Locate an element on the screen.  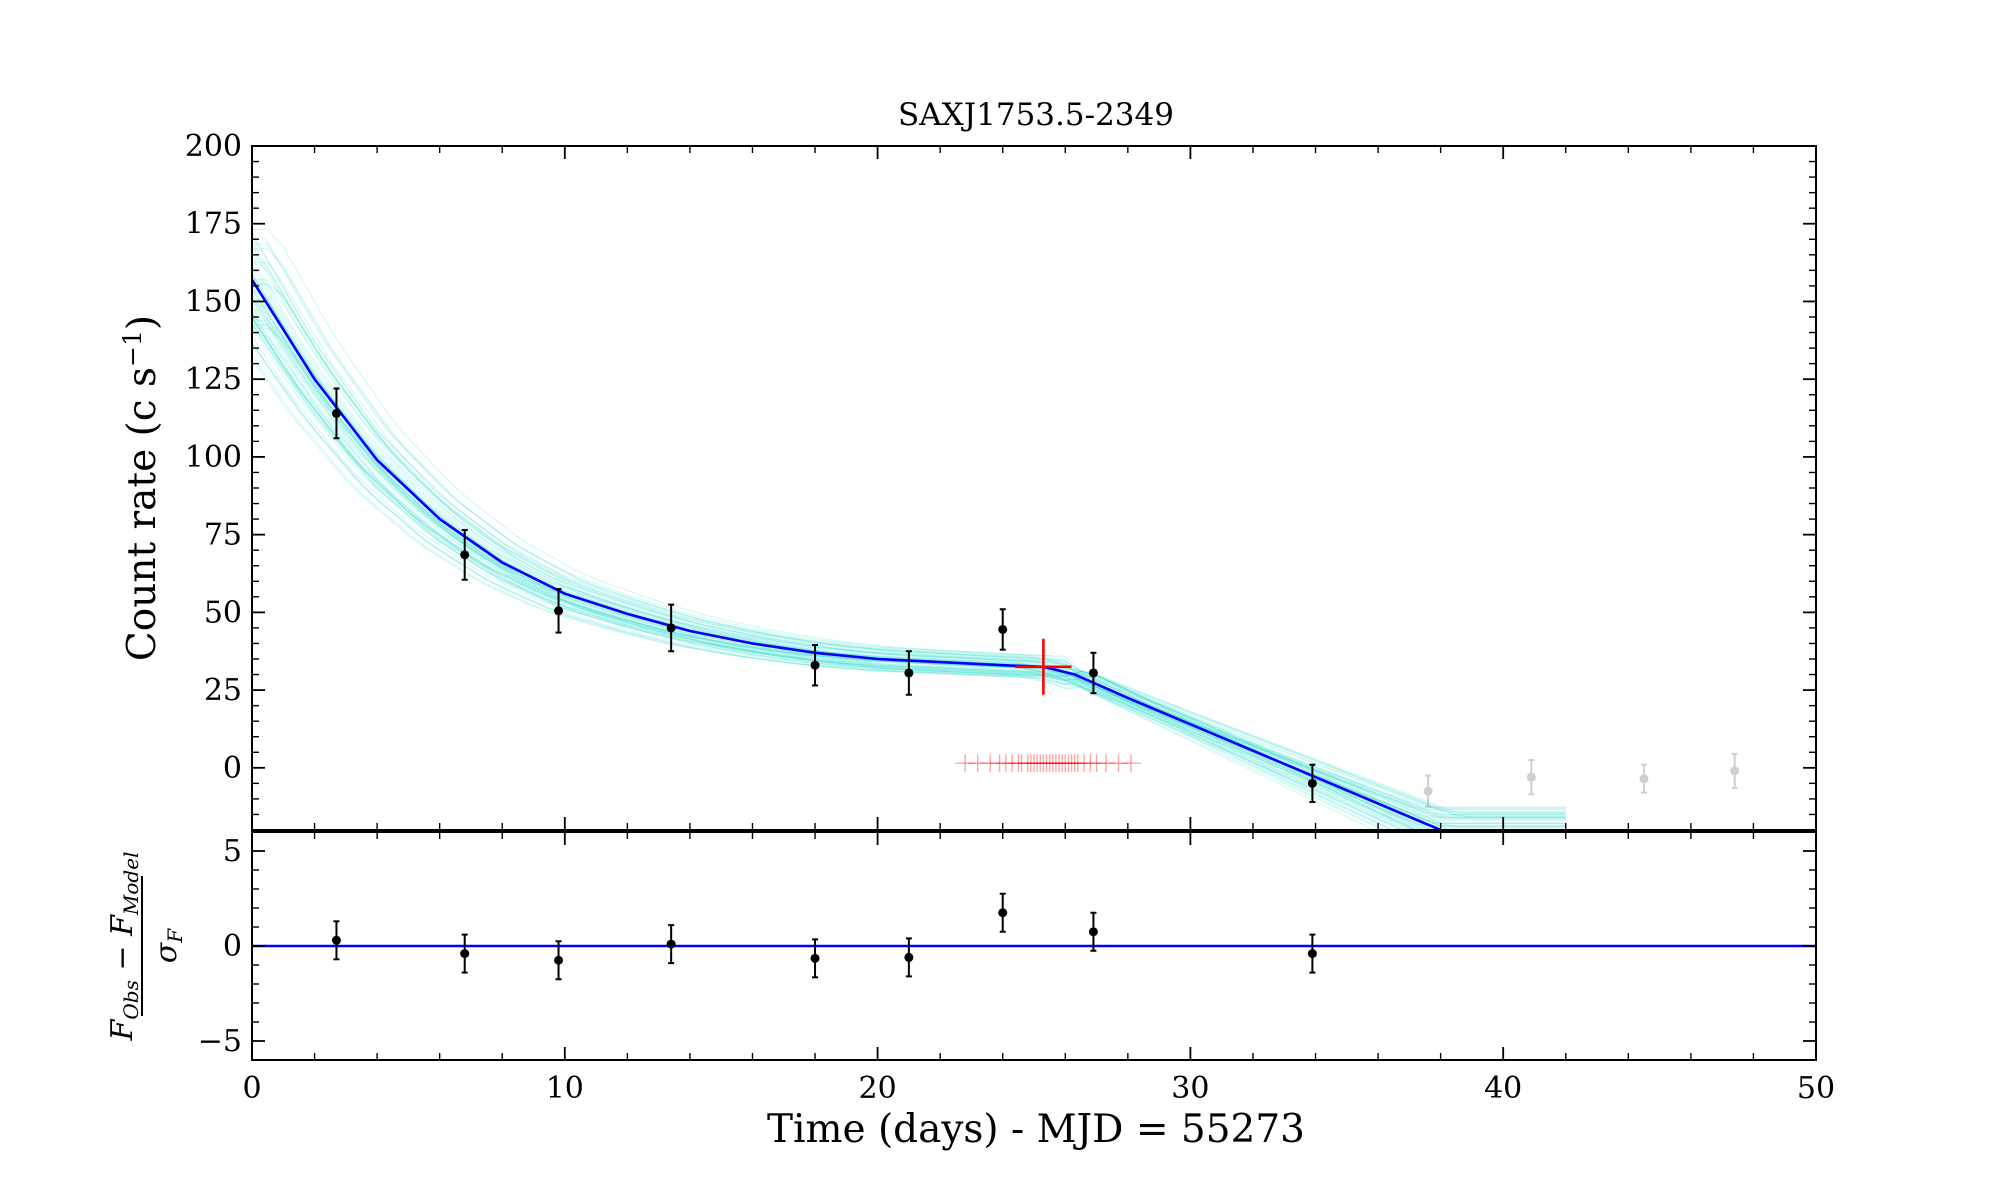
x-tick-label: 20 is located at coordinates (878, 1088).